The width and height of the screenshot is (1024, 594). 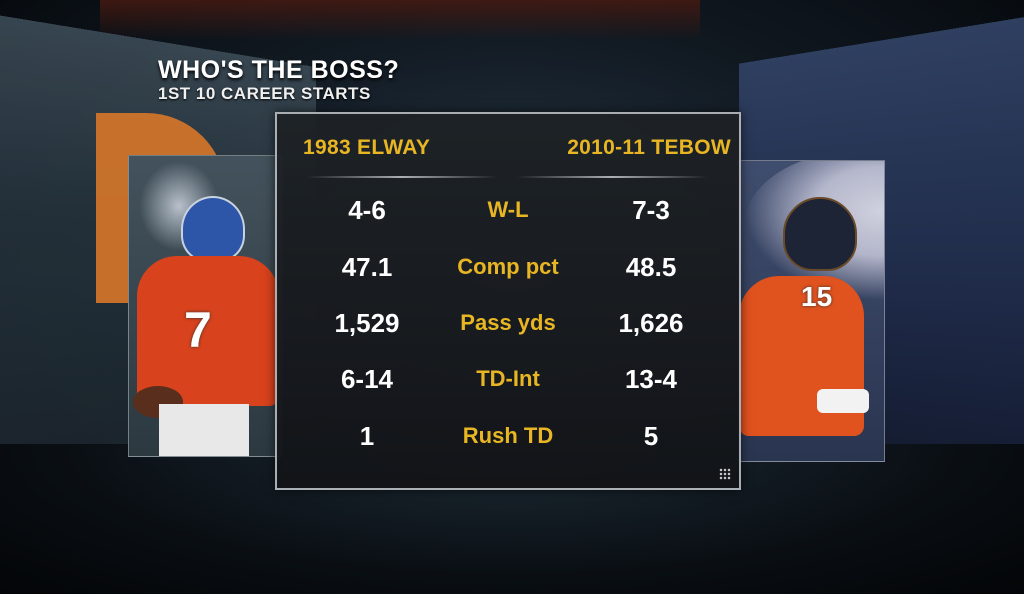 I want to click on backdrop-glow, so click(x=400, y=20).